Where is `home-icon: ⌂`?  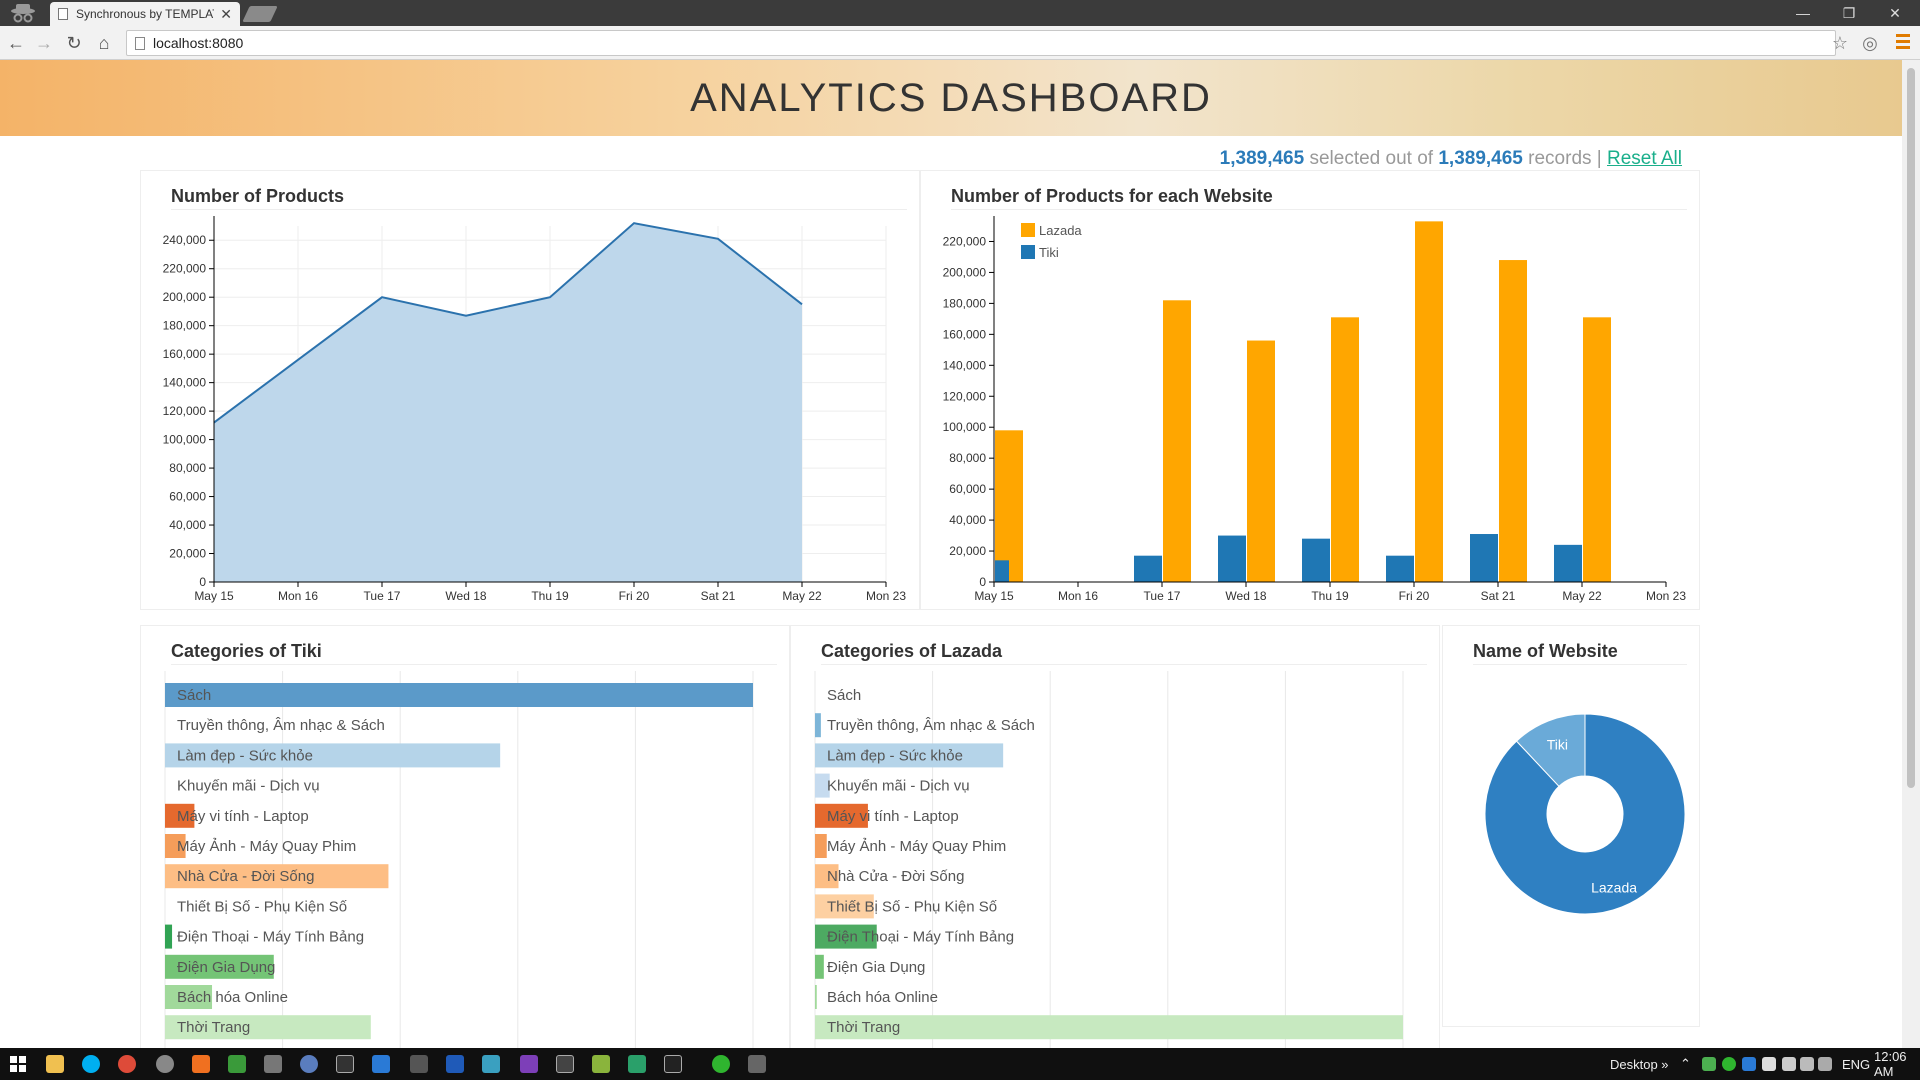
home-icon: ⌂ is located at coordinates (104, 42).